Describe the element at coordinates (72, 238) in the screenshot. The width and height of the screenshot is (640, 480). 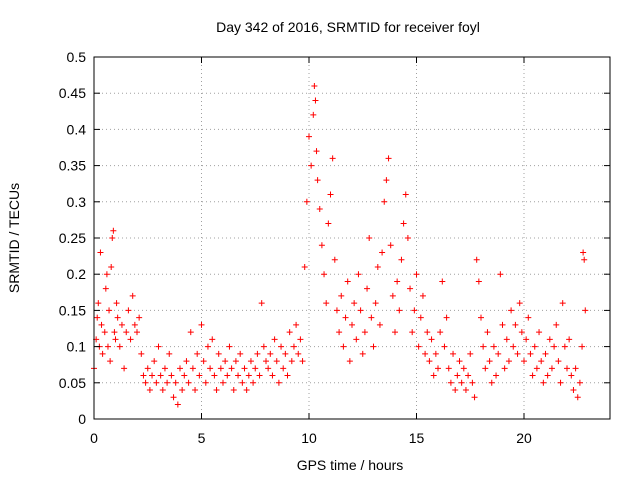
I see `y-tick-label: 0.25` at that location.